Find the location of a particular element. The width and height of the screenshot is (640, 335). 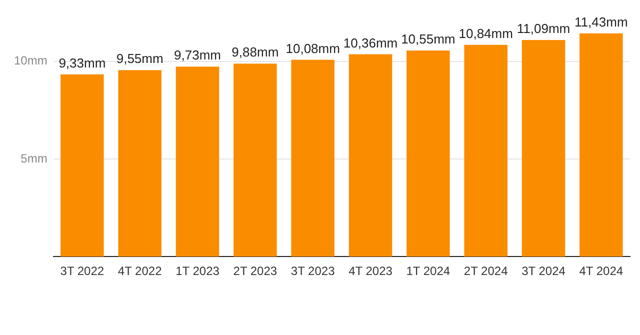

y-tick-label: 5mm is located at coordinates (34, 158).